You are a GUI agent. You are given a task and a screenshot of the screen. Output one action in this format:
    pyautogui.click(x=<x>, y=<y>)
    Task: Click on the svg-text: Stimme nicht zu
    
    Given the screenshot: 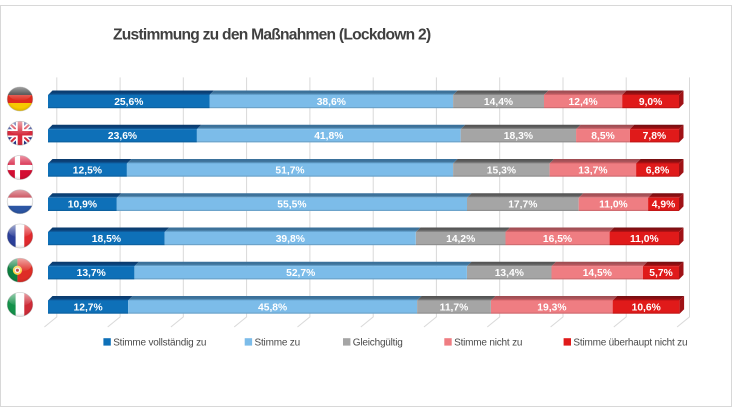 What is the action you would take?
    pyautogui.click(x=488, y=342)
    